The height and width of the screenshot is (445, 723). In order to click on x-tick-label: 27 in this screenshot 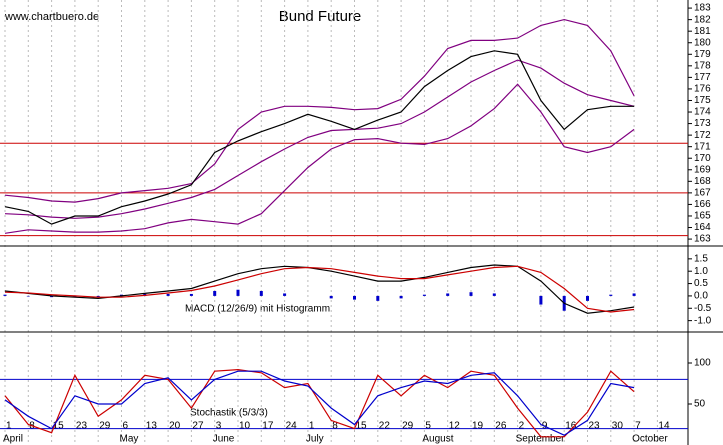, I will do `click(198, 426)`.